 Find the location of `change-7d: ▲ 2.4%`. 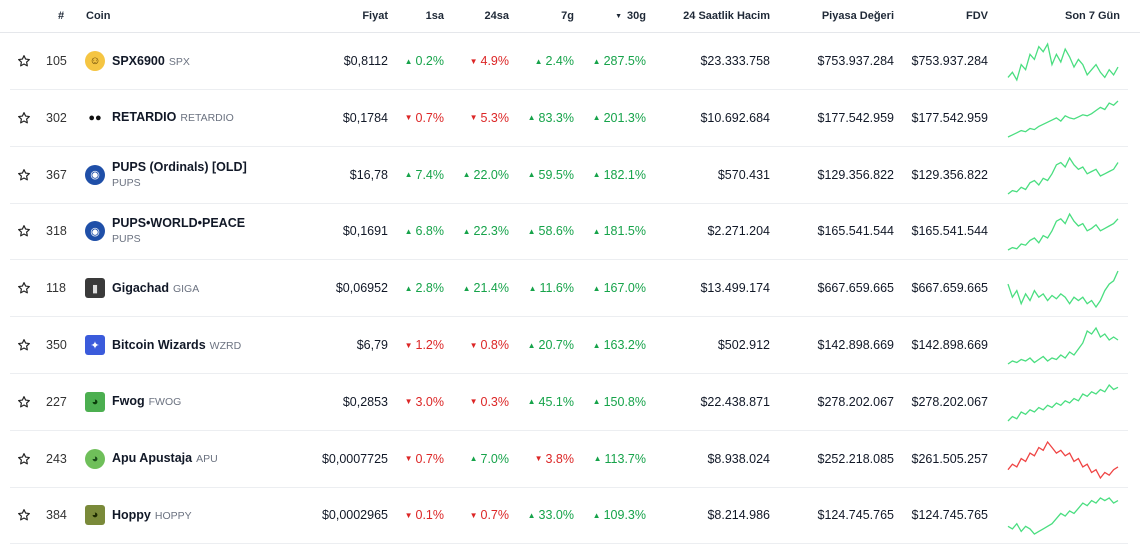

change-7d: ▲ 2.4% is located at coordinates (541, 61).